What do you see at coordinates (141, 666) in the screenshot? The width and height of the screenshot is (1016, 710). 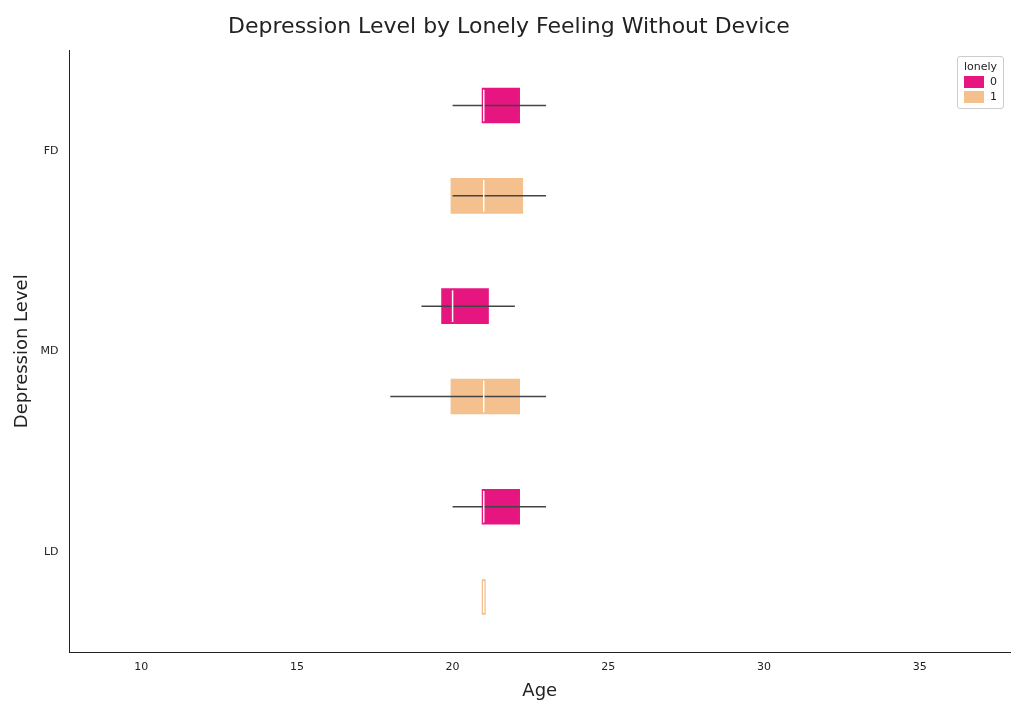 I see `x-tick-label: 10` at bounding box center [141, 666].